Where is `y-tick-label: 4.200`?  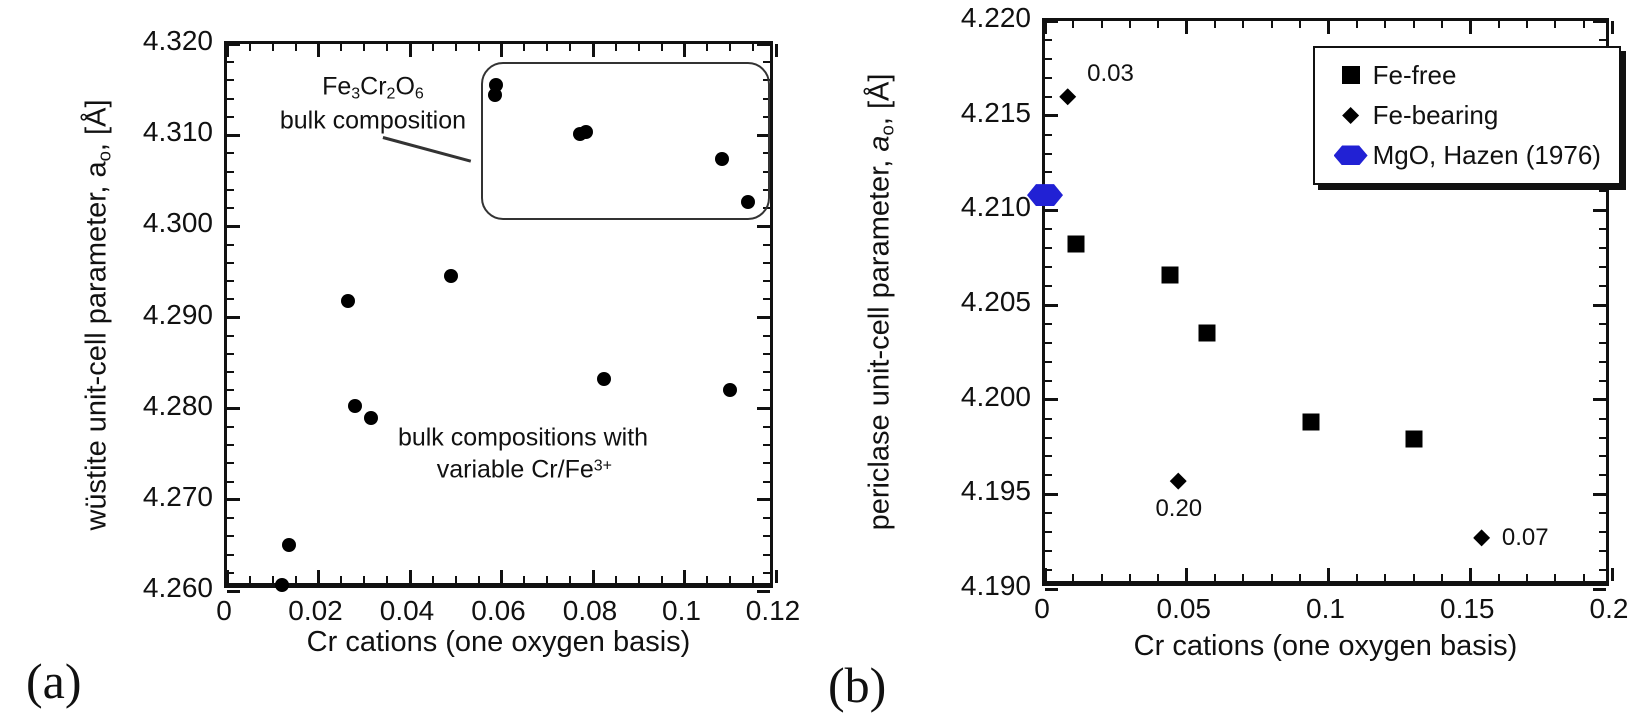
y-tick-label: 4.200 is located at coordinates (995, 396).